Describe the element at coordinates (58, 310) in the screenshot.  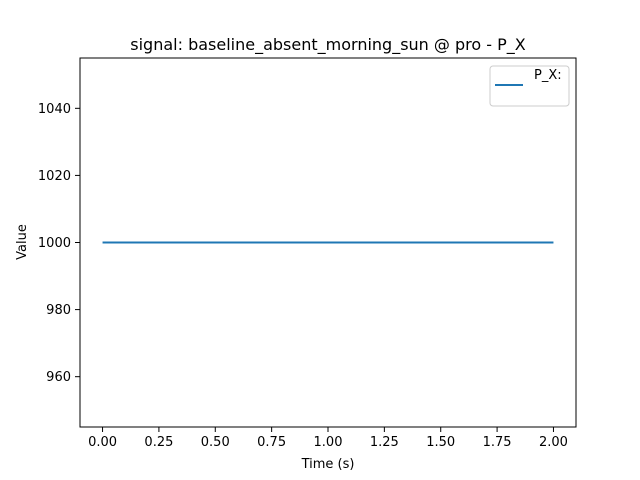
I see `y-tick-label: 980` at that location.